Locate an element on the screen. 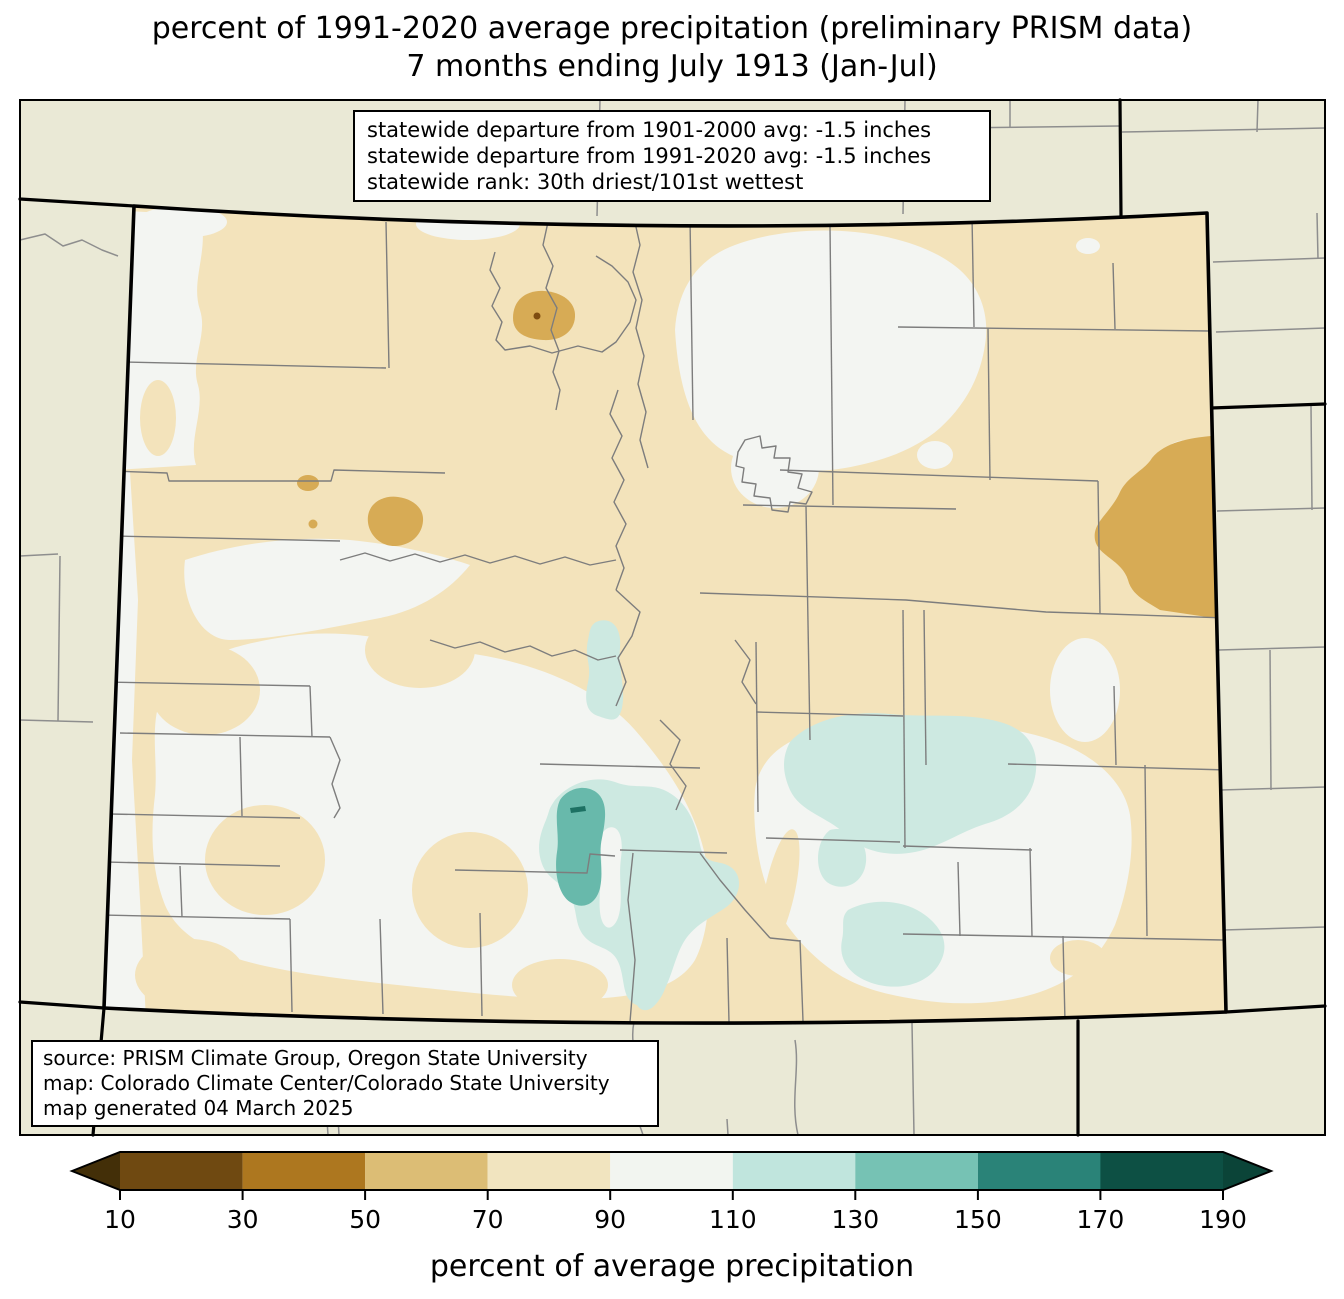 This screenshot has height=1299, width=1344. colorbar-tick-label: 170 is located at coordinates (1101, 1219).